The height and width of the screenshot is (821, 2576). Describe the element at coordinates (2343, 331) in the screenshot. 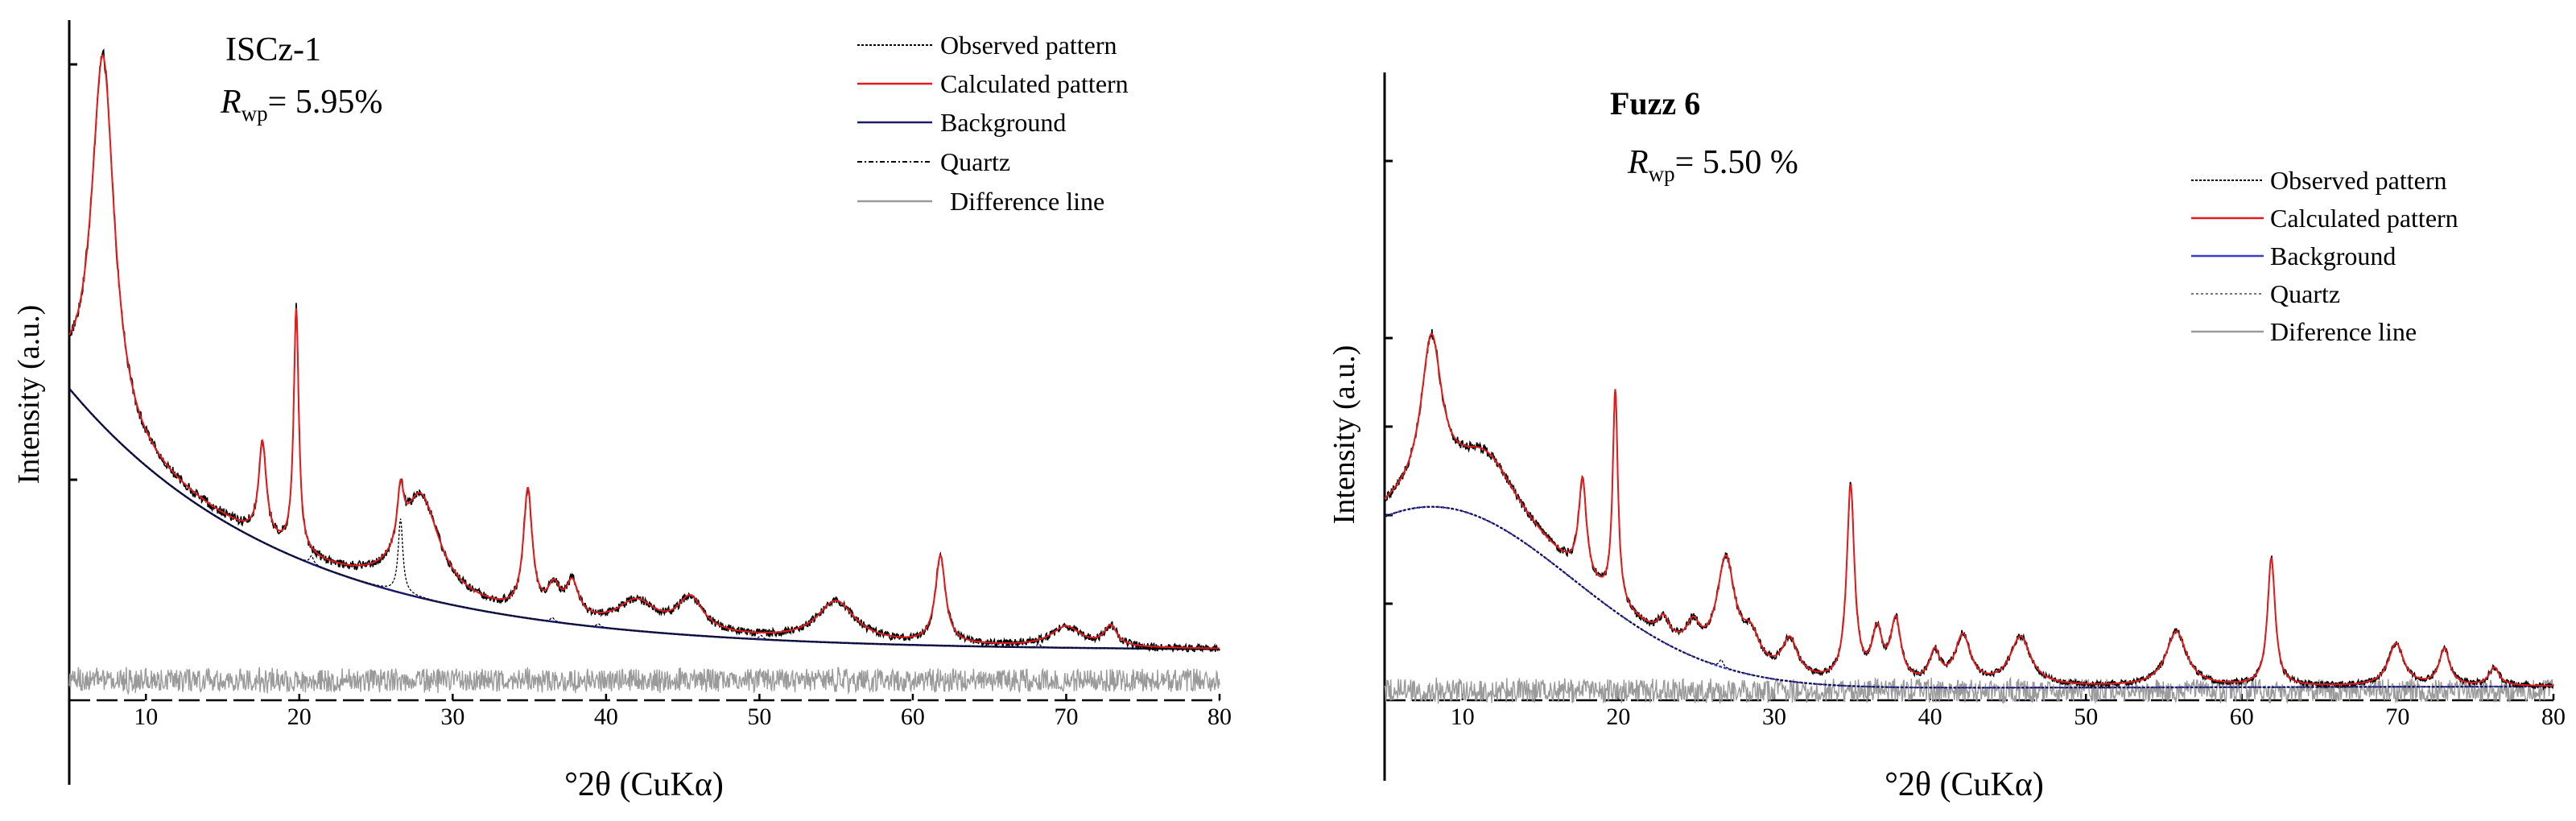

I see `legend-label-difference: Diference line` at that location.